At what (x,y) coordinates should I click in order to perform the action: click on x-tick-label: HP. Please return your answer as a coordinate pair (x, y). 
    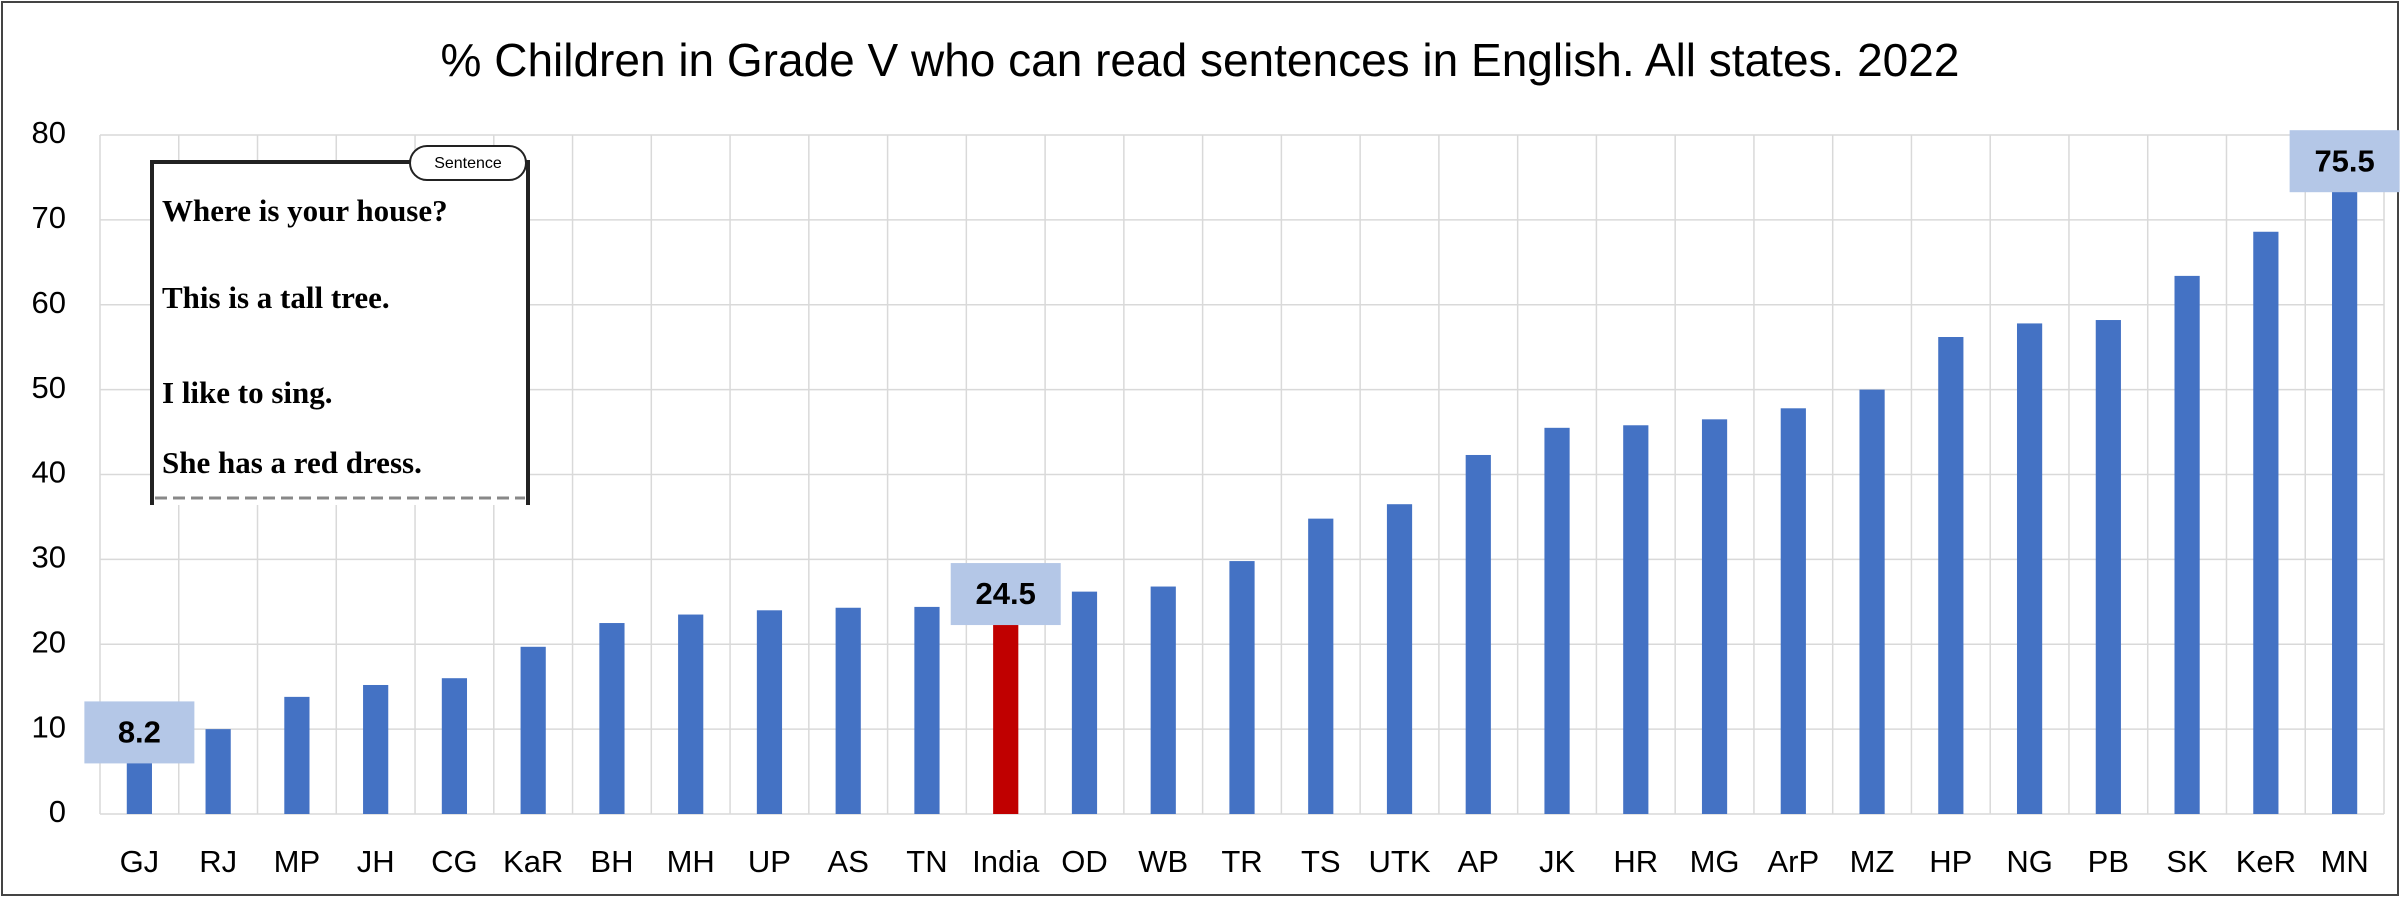
    Looking at the image, I should click on (1950, 861).